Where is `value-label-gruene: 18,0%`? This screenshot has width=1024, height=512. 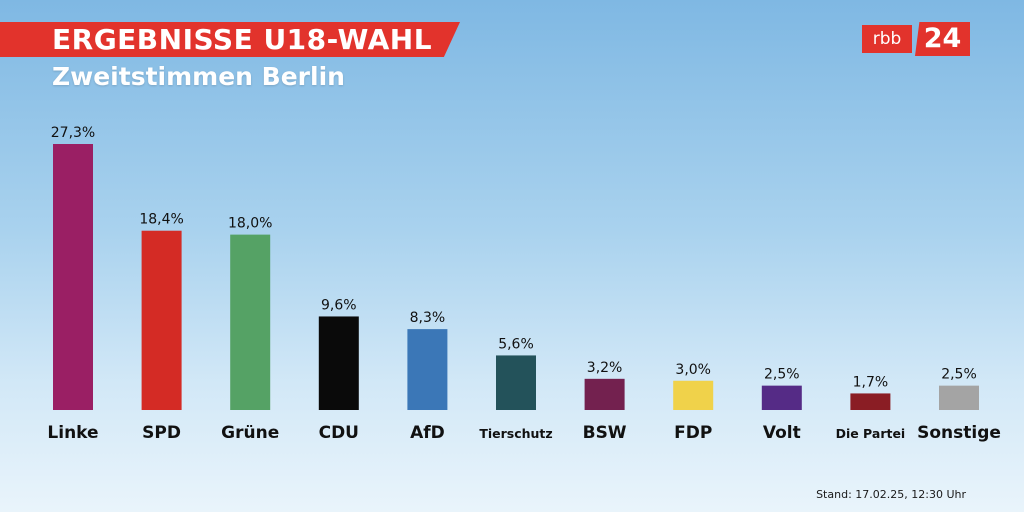
value-label-gruene: 18,0% is located at coordinates (250, 224).